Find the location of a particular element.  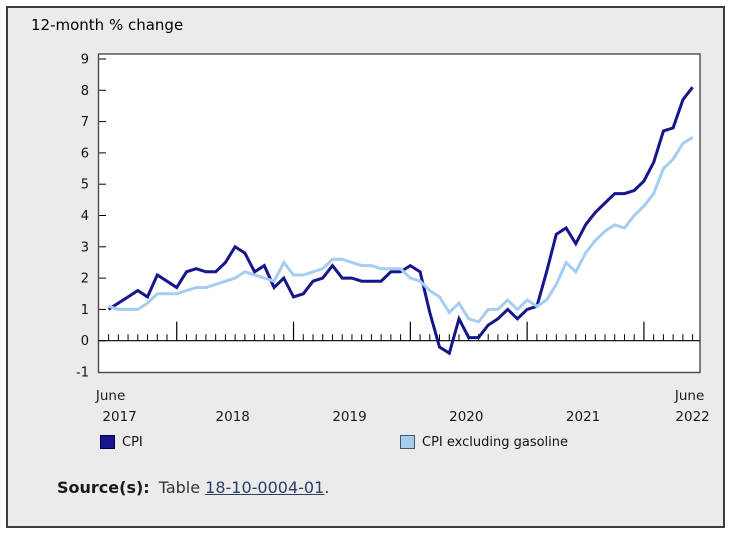

source-table-text: Table is located at coordinates (179, 487).